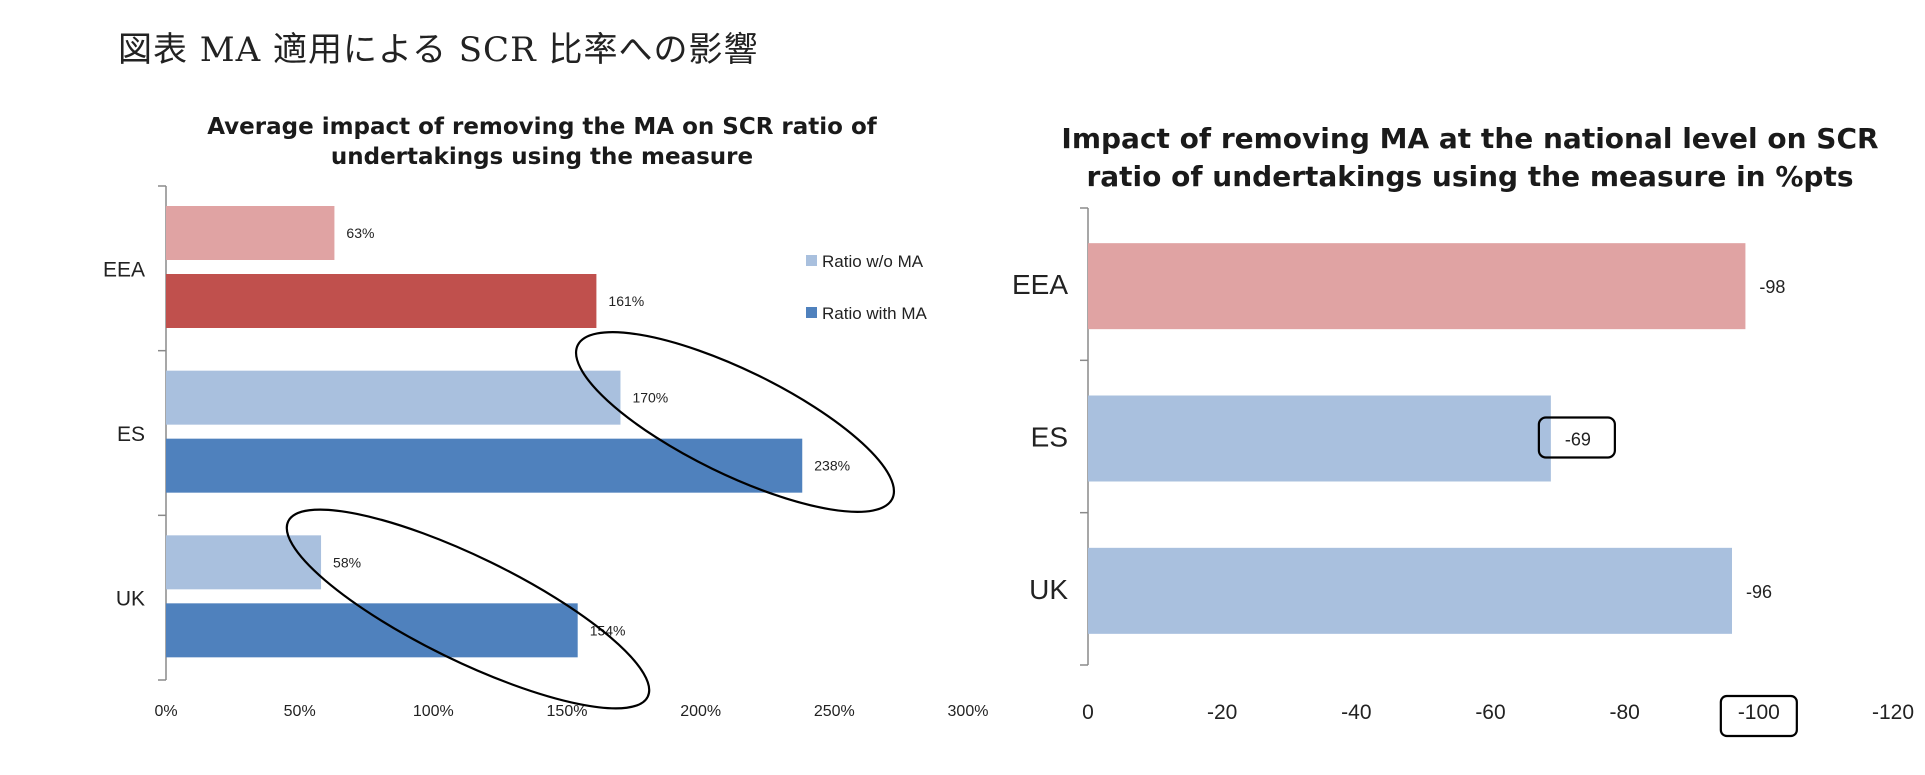  I want to click on x-tick-label: -120, so click(1893, 712).